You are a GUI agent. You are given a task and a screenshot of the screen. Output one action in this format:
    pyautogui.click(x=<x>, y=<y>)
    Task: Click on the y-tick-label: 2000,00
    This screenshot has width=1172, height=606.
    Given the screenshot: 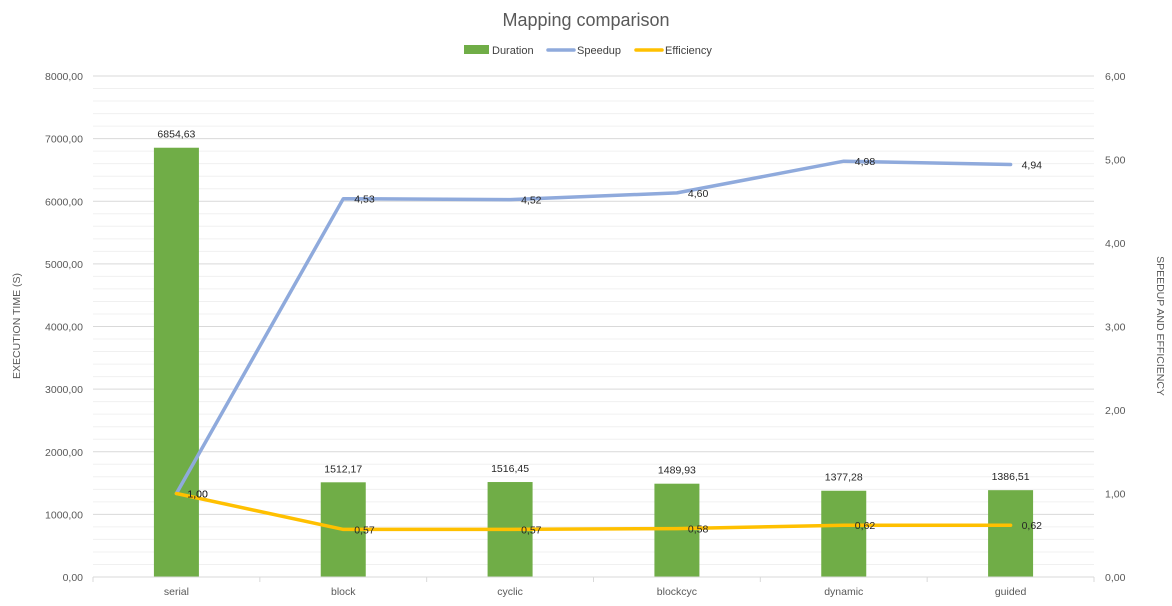 What is the action you would take?
    pyautogui.click(x=64, y=453)
    